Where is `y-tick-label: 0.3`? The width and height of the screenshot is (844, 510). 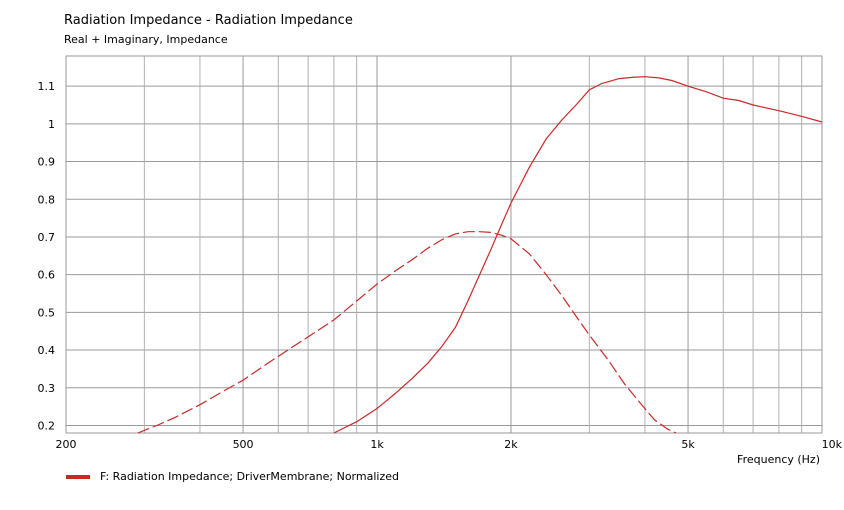 y-tick-label: 0.3 is located at coordinates (47, 388).